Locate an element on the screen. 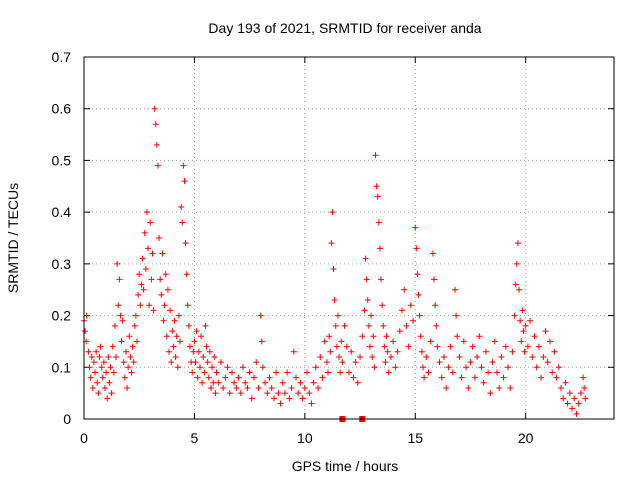 This screenshot has width=640, height=480. y-tick-label: 0.3 is located at coordinates (62, 264).